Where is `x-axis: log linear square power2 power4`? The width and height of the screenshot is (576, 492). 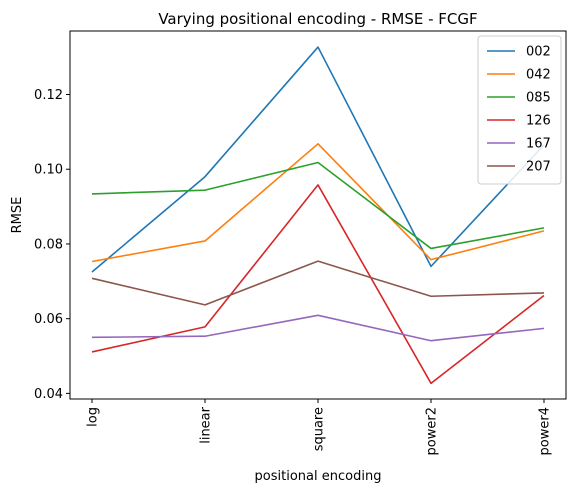
x-axis: log linear square power2 power4 is located at coordinates (319, 427).